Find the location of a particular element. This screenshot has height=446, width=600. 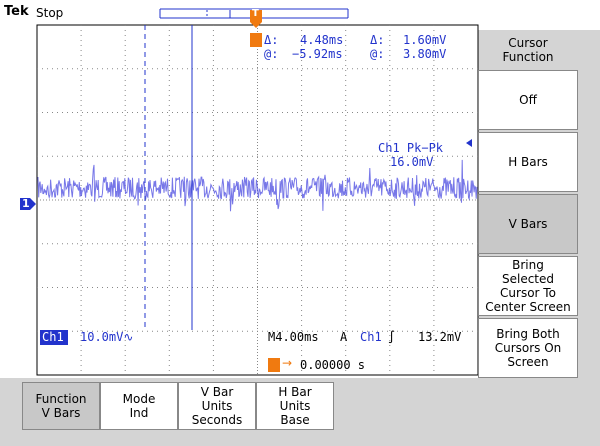

menu-button: H Bar Units Base is located at coordinates (295, 406).